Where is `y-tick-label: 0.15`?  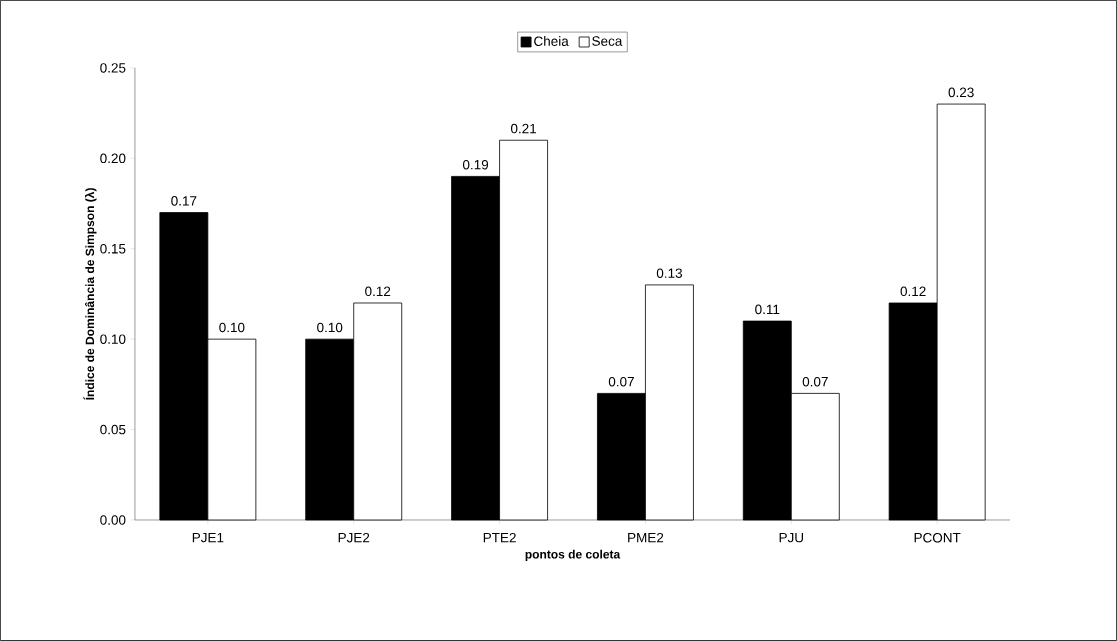
y-tick-label: 0.15 is located at coordinates (113, 249).